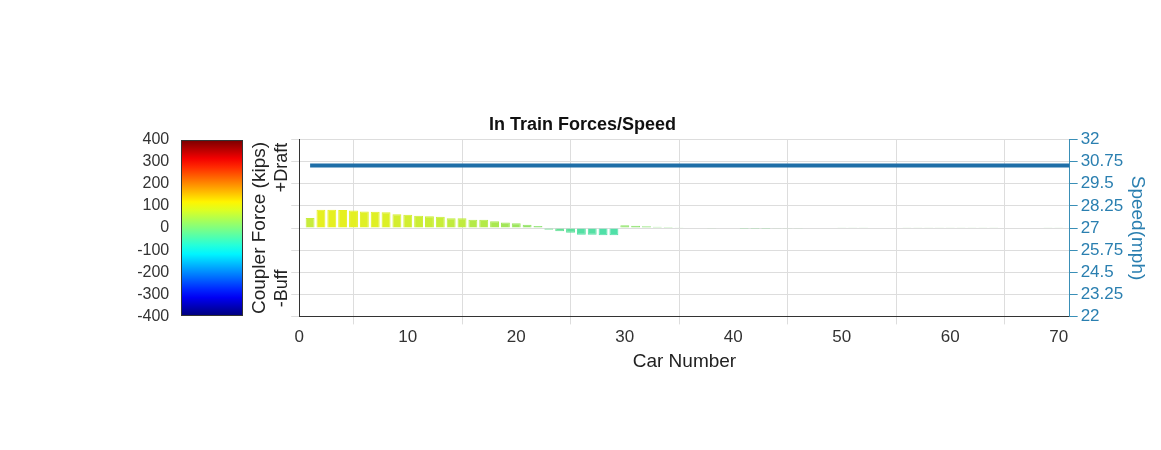 This screenshot has height=450, width=1161. Describe the element at coordinates (153, 315) in the screenshot. I see `y-tick-label: -400` at that location.